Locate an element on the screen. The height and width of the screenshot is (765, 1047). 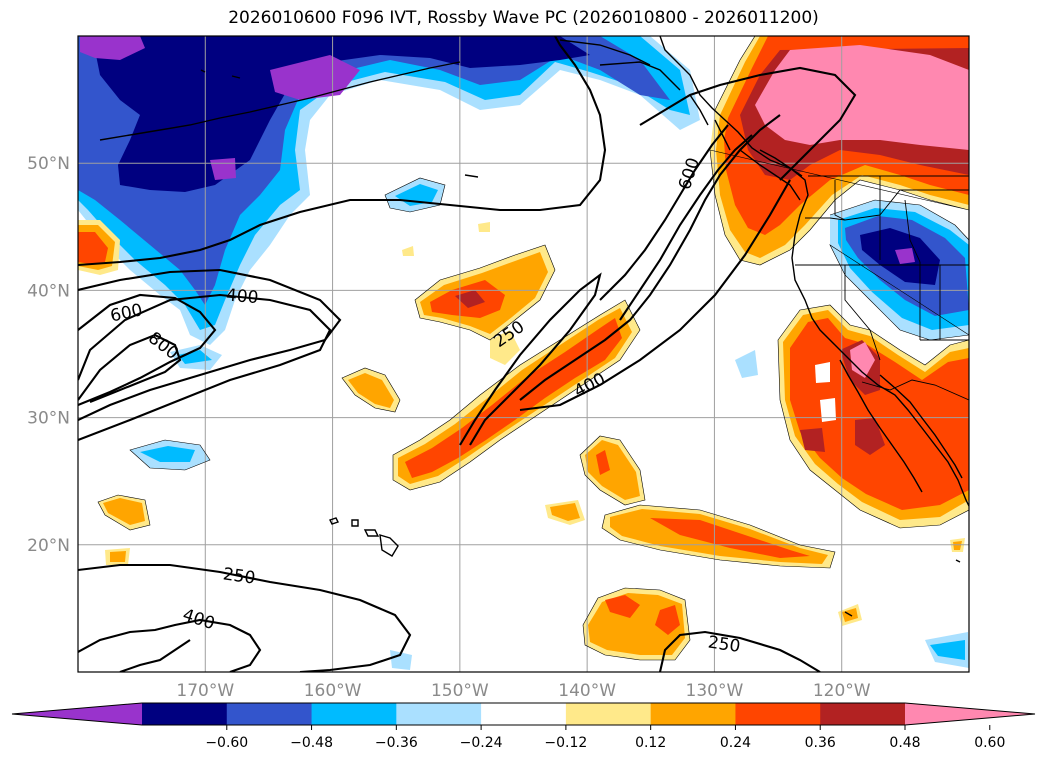
colorbar-tick-label: 0.24 is located at coordinates (735, 743).